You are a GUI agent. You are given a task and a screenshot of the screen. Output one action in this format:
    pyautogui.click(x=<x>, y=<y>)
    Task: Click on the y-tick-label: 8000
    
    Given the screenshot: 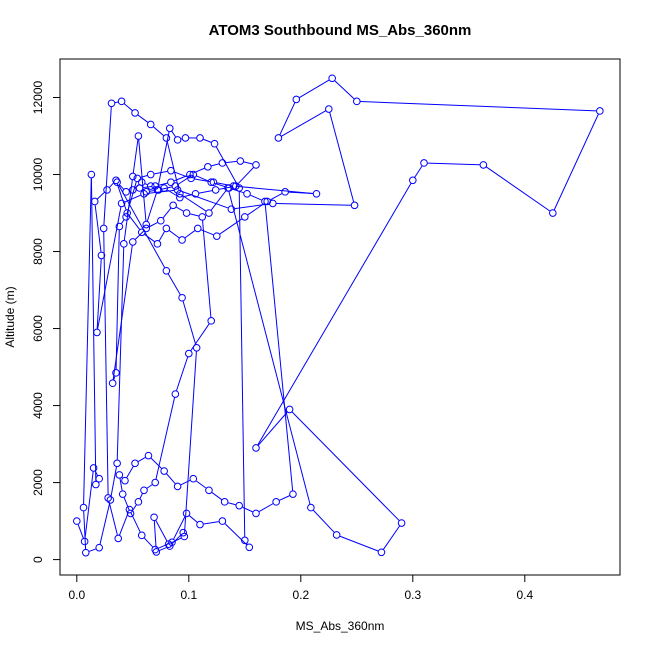 What is the action you would take?
    pyautogui.click(x=38, y=251)
    